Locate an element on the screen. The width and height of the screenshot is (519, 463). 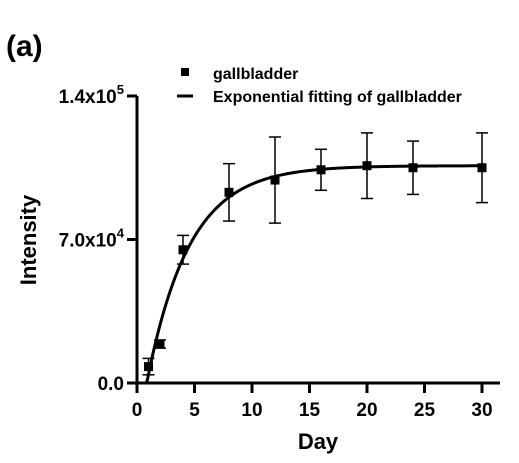
x-axis-ticks: 0 5 10 15 20 25 30 is located at coordinates (312, 402).